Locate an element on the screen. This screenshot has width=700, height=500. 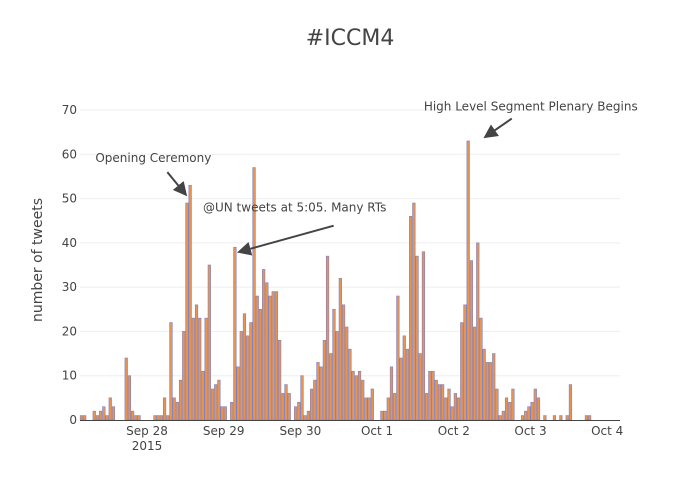
x-tick-label: Sep 29 is located at coordinates (224, 431).